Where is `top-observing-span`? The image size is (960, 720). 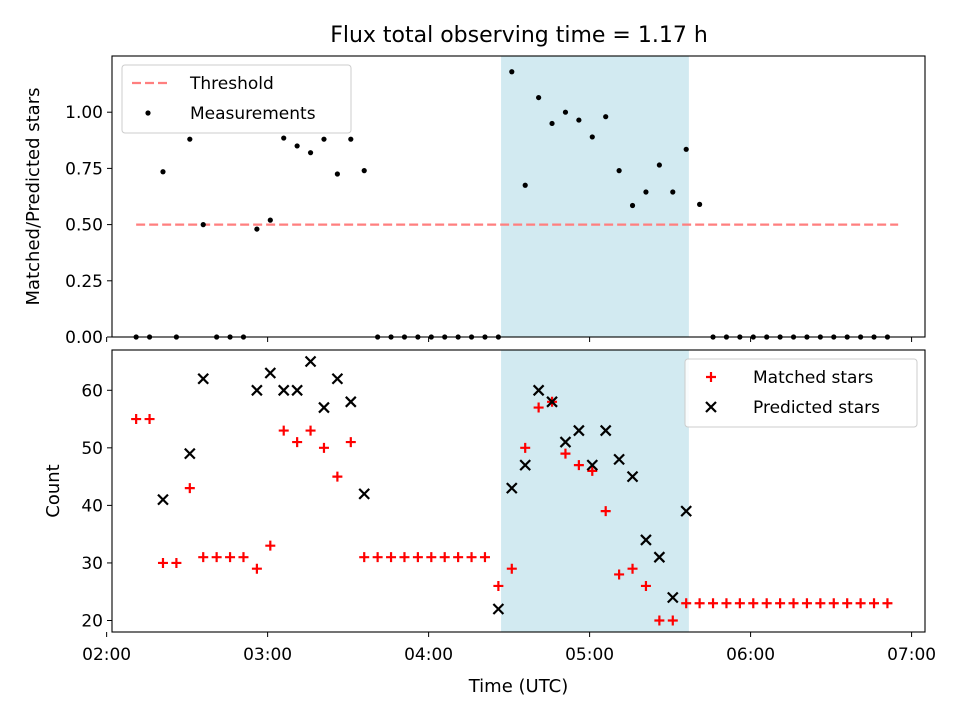
top-observing-span is located at coordinates (595, 196).